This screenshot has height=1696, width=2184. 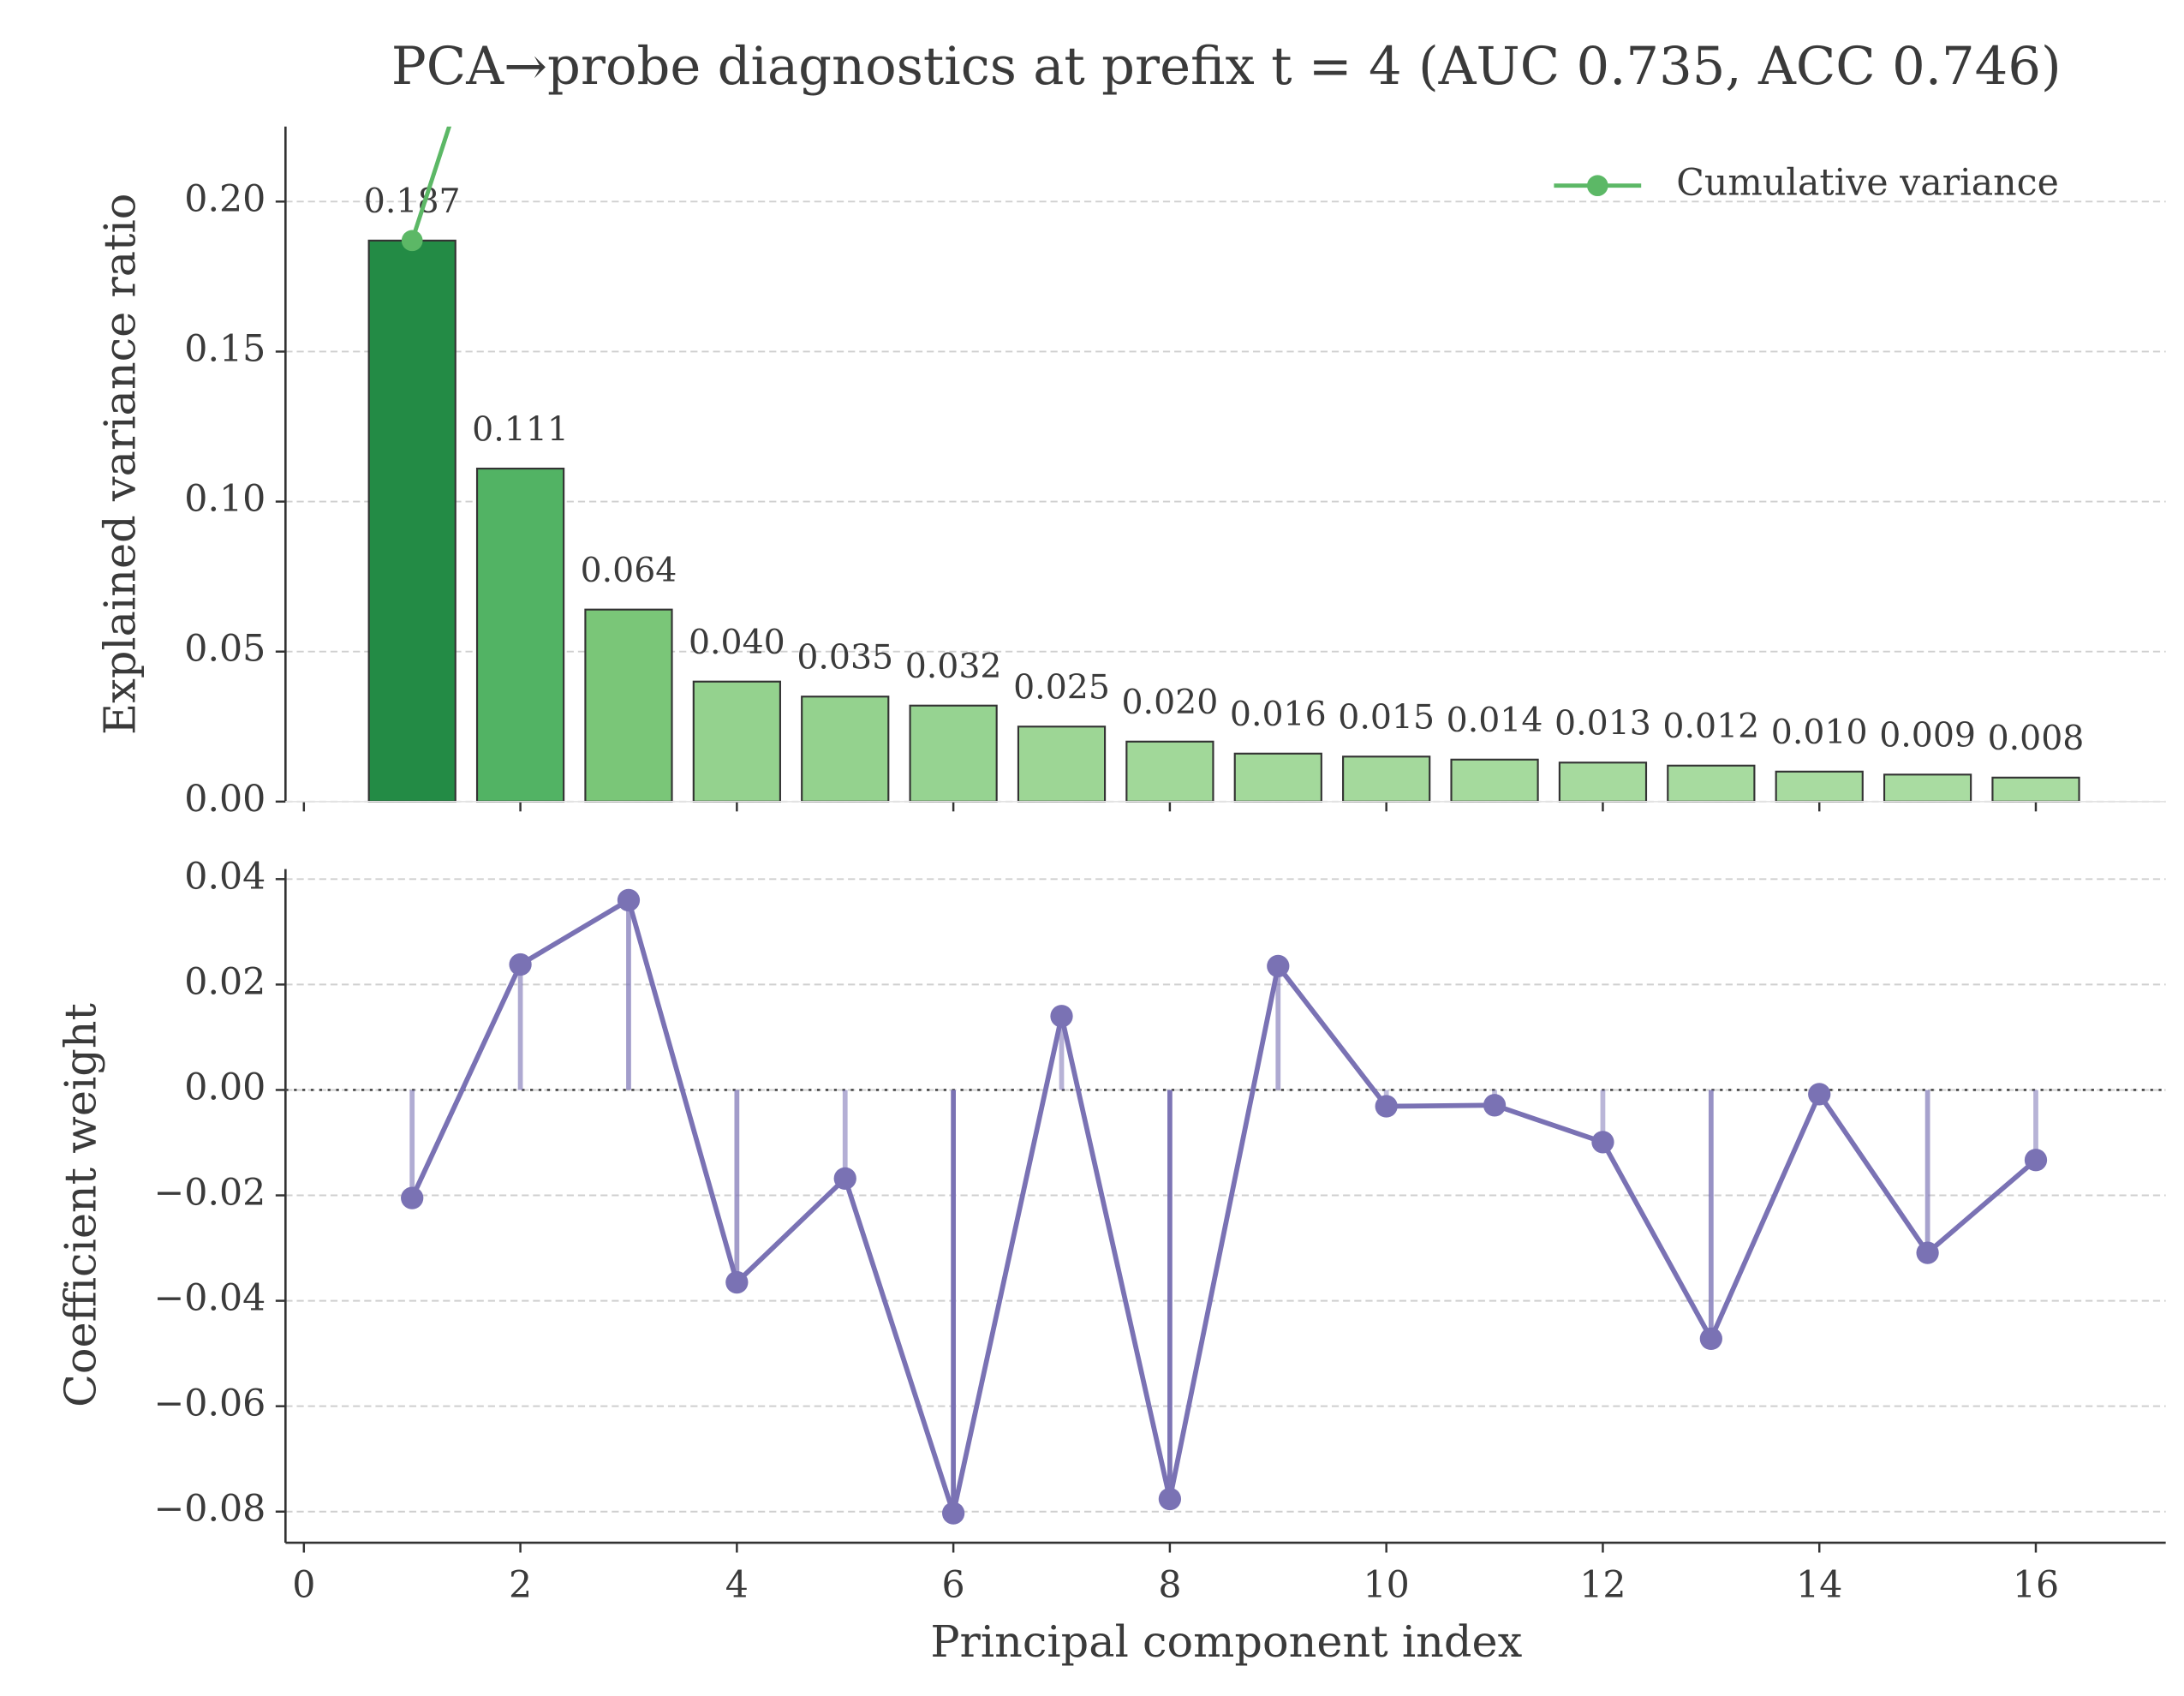 I want to click on x-tick-label: 14, so click(x=1819, y=1585).